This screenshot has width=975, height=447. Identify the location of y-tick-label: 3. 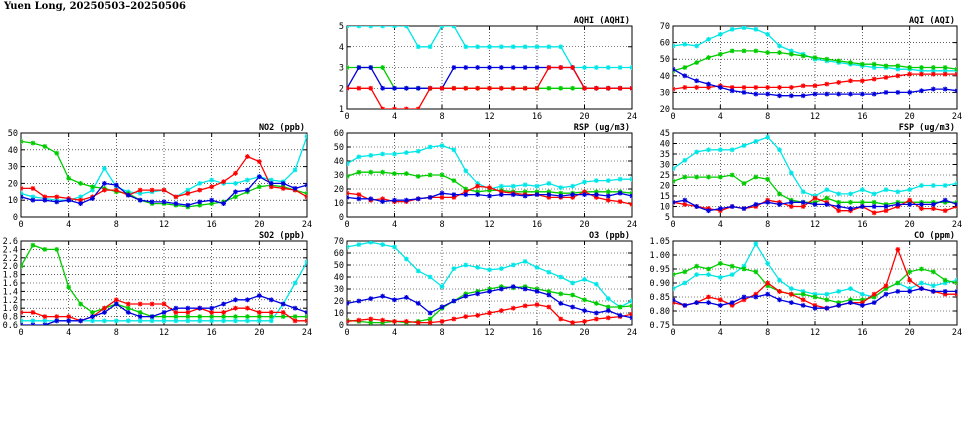
(341, 69).